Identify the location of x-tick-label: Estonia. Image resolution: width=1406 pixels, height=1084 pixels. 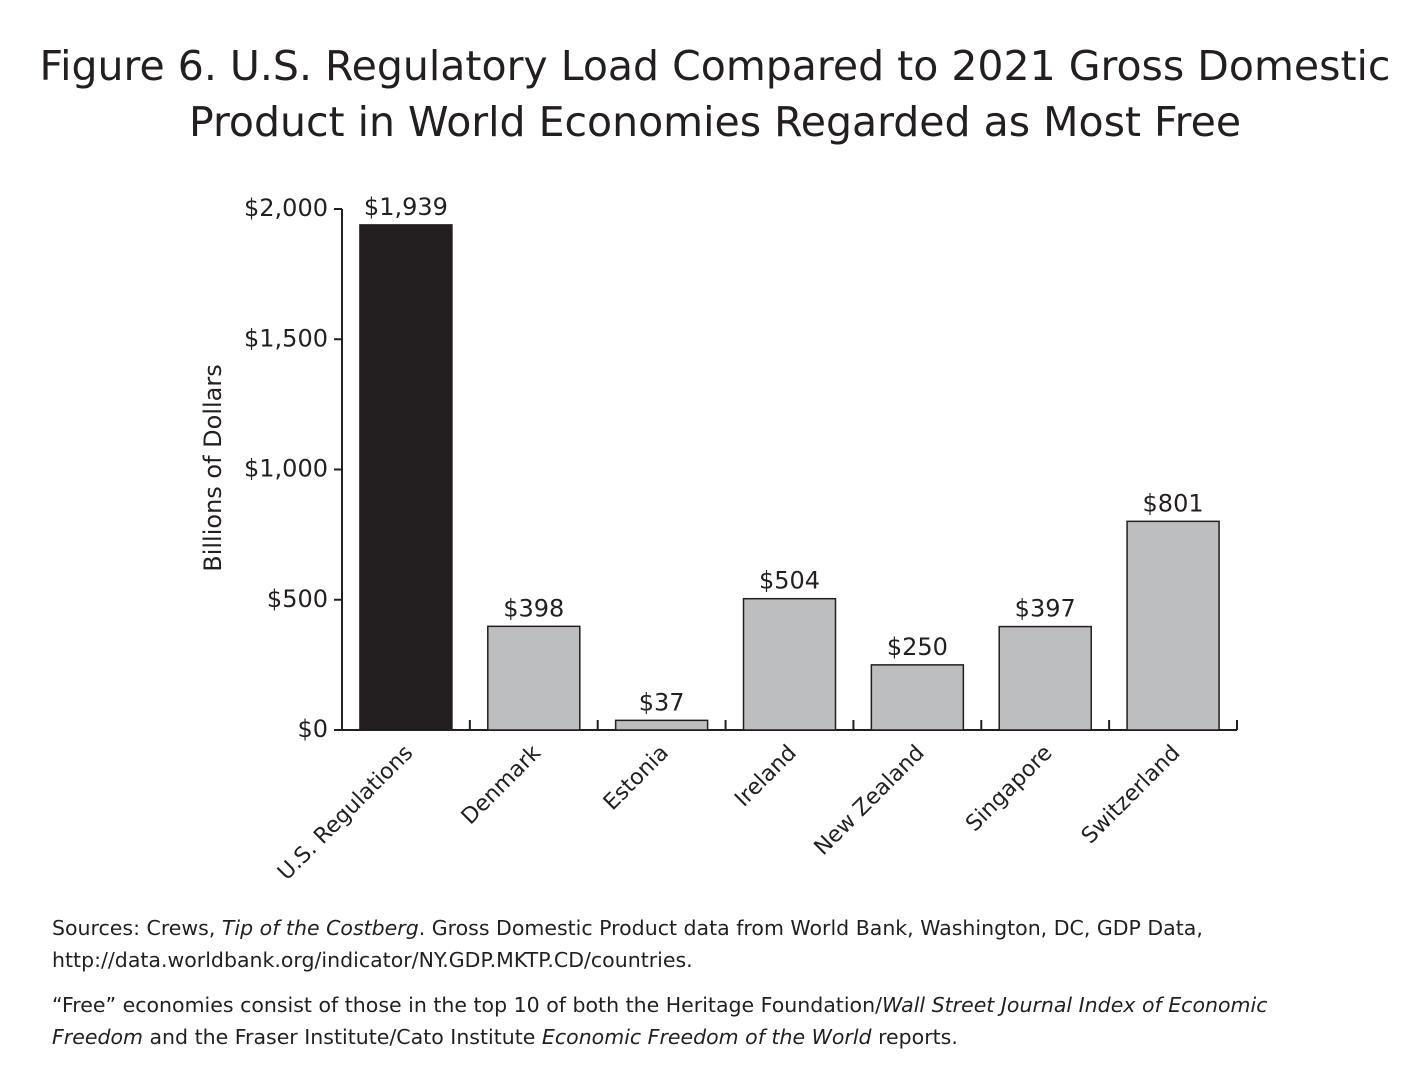
(636, 778).